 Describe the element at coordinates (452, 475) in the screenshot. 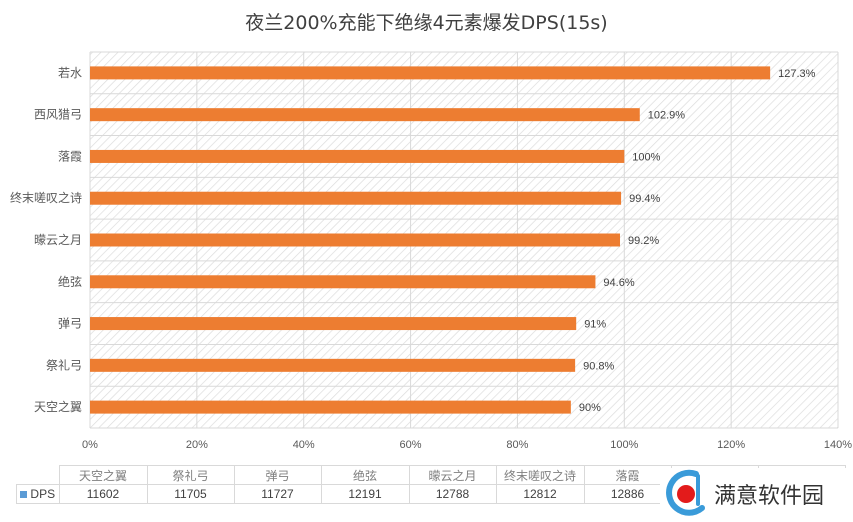

I see `data-table-header: 曚云之月` at that location.